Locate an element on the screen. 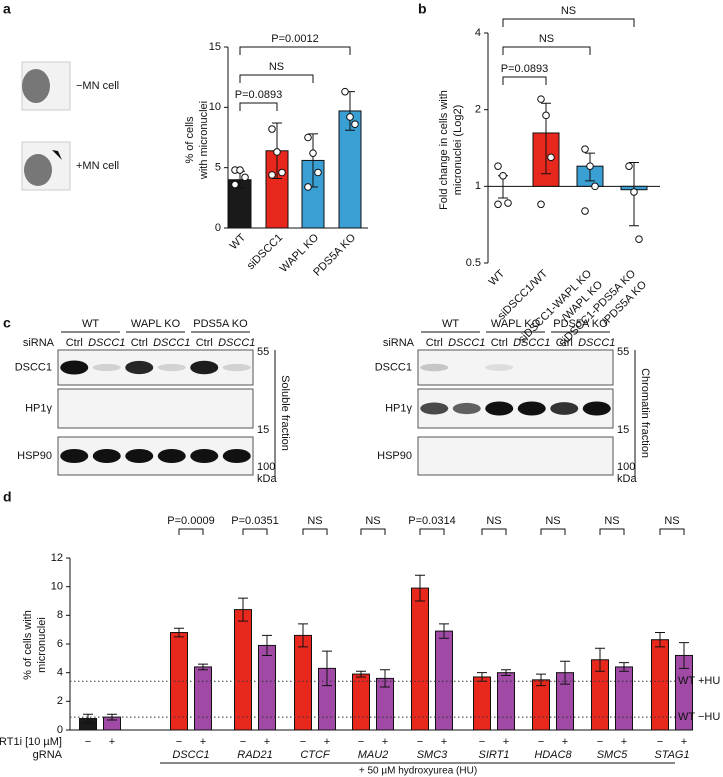 This screenshot has height=777, width=723. category-label: HDAC8 is located at coordinates (553, 755).